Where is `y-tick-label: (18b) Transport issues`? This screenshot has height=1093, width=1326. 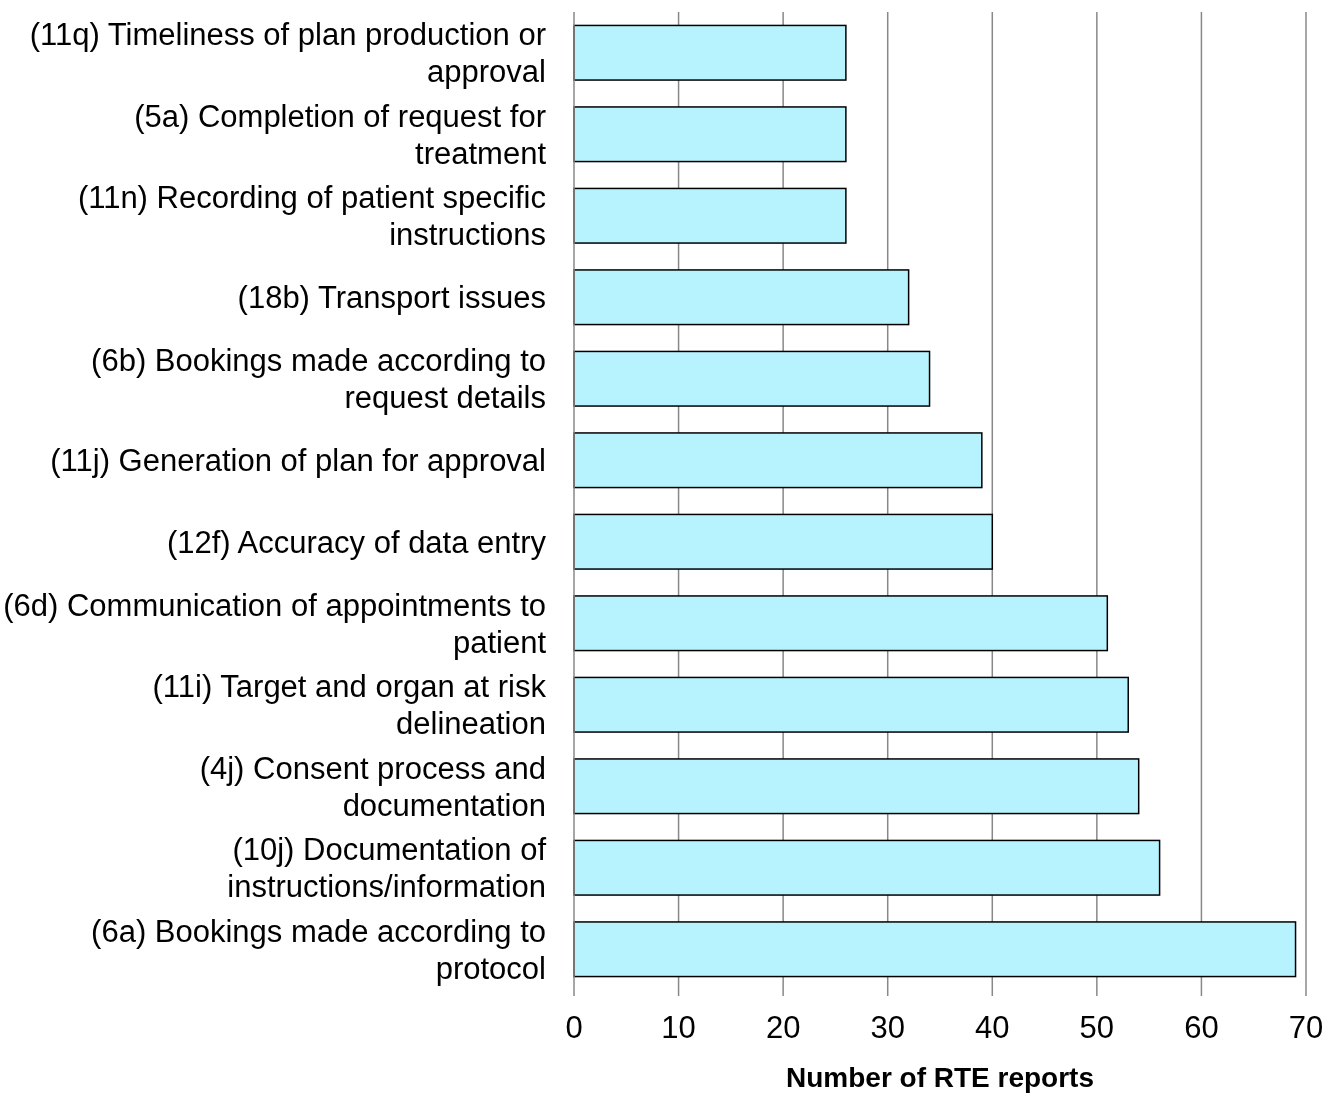
y-tick-label: (18b) Transport issues is located at coordinates (391, 298).